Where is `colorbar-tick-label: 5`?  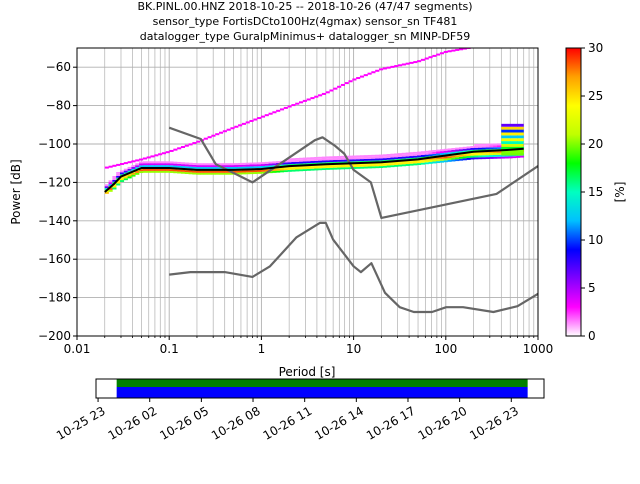 colorbar-tick-label: 5 is located at coordinates (592, 288).